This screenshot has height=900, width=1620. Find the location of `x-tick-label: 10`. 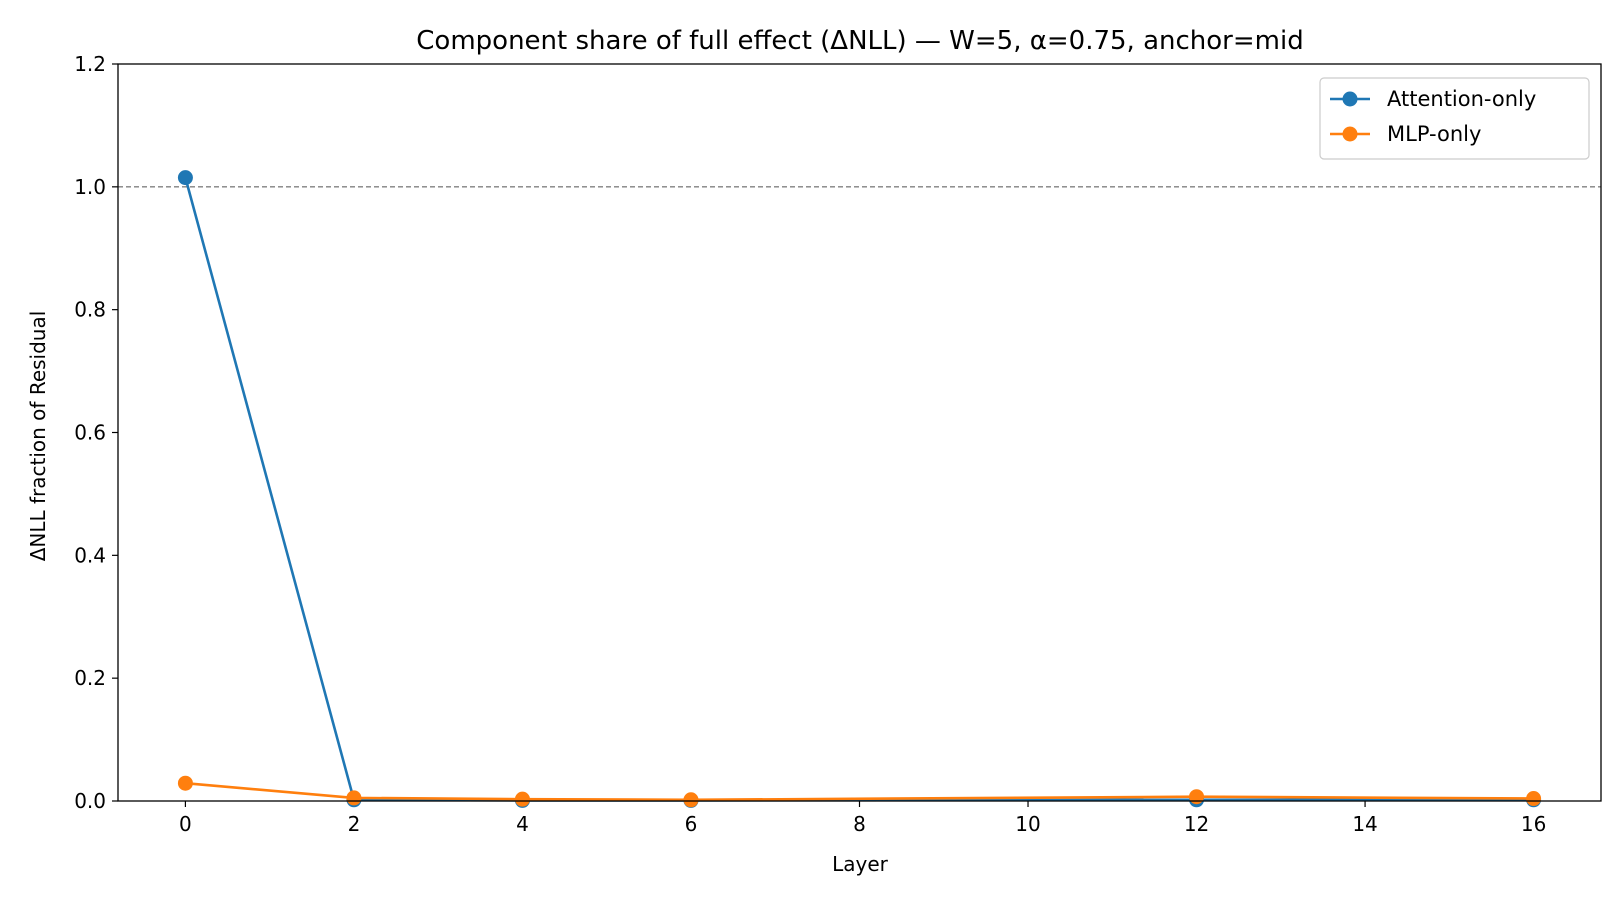

x-tick-label: 10 is located at coordinates (1027, 824).